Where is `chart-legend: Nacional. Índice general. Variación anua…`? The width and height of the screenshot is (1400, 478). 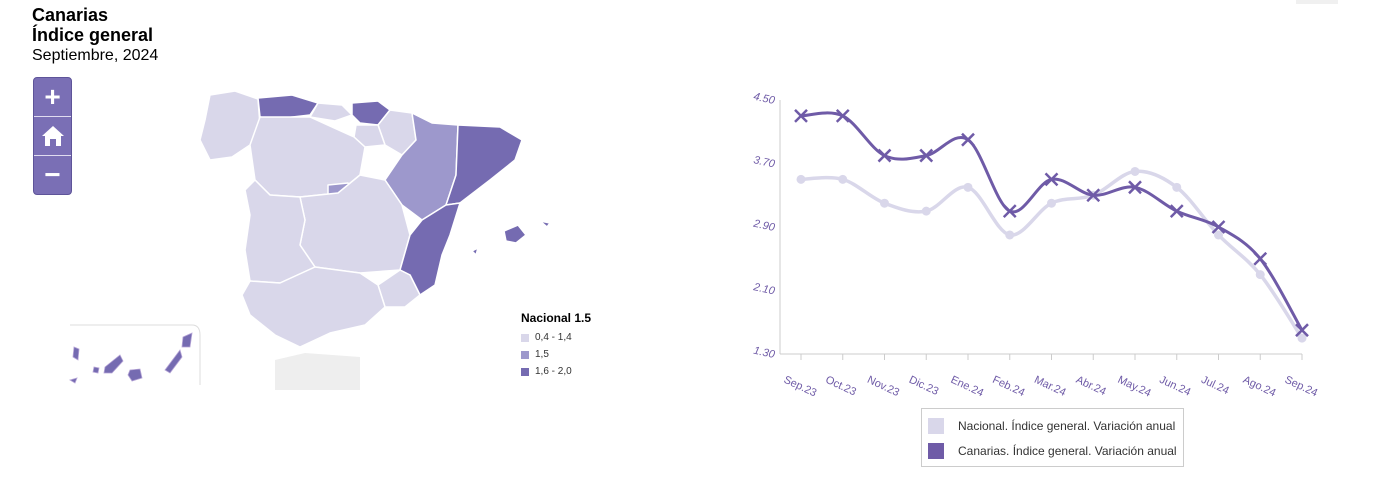 chart-legend: Nacional. Índice general. Variación anua… is located at coordinates (1052, 437).